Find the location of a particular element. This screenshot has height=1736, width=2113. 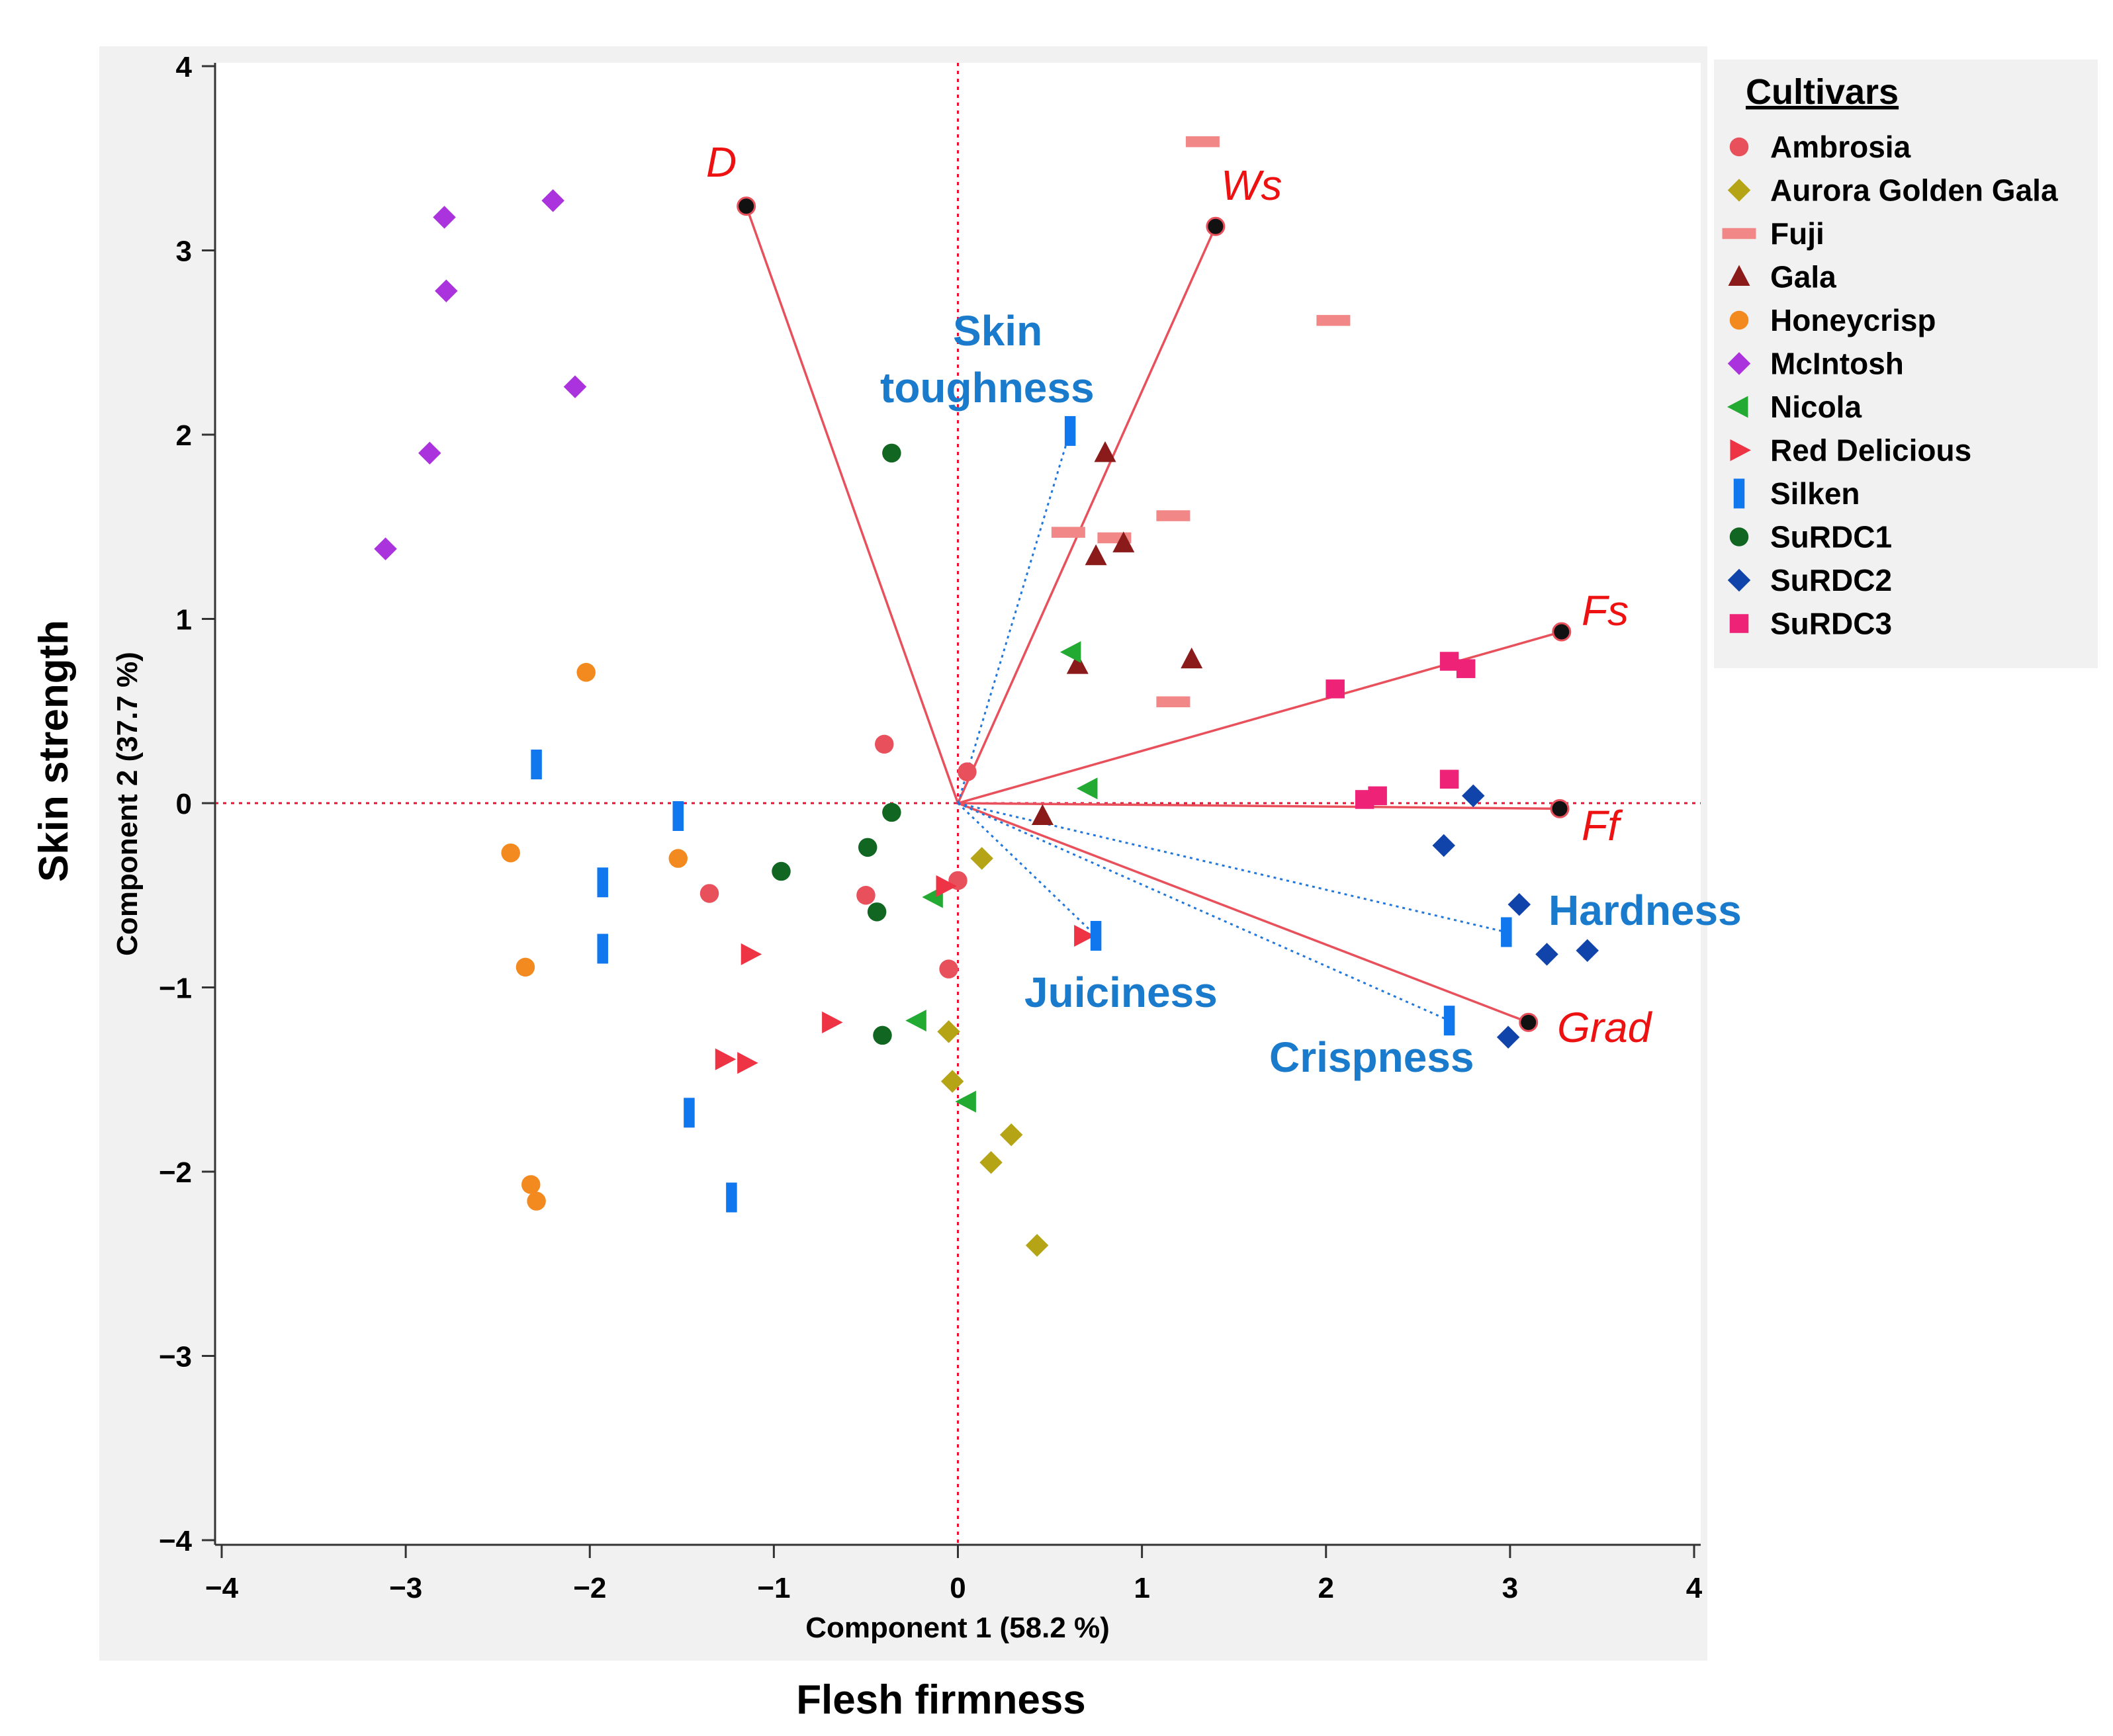

x-tick-label: 0 is located at coordinates (958, 1588).